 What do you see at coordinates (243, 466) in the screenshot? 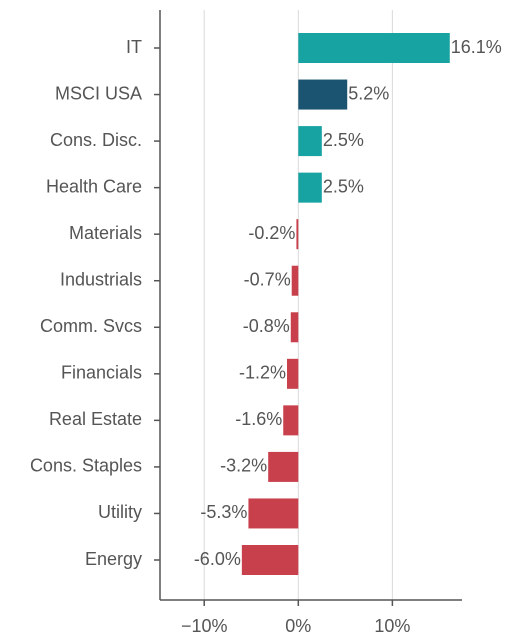
I see `value-label: -3.2%` at bounding box center [243, 466].